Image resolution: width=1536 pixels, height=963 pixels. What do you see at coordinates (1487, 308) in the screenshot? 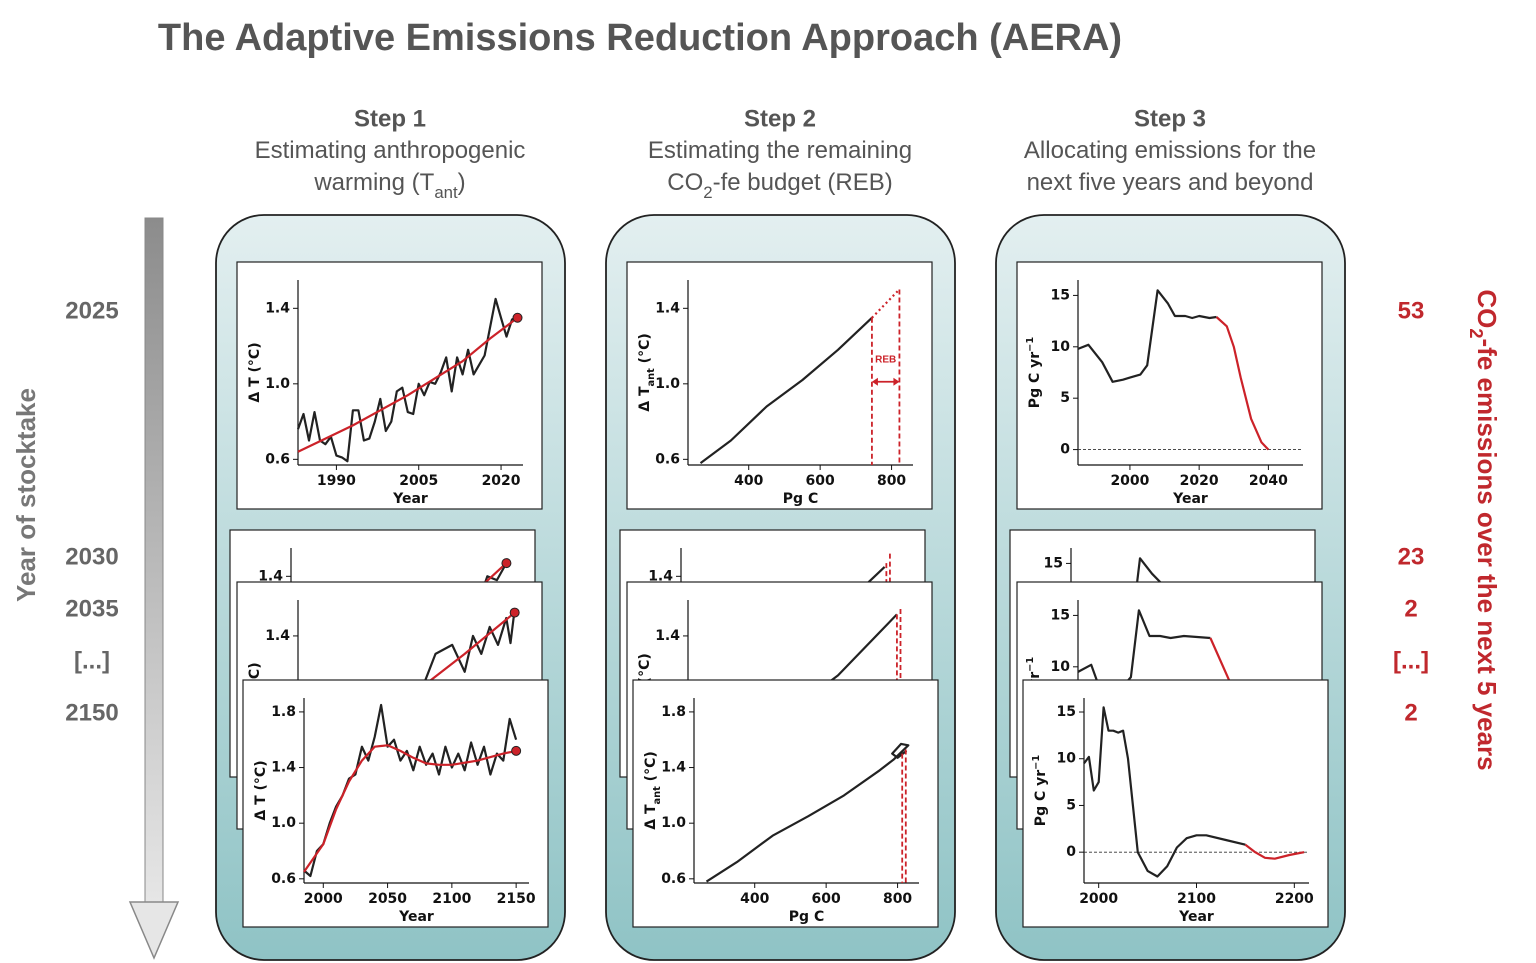
I see `text-part: CO` at bounding box center [1487, 308].